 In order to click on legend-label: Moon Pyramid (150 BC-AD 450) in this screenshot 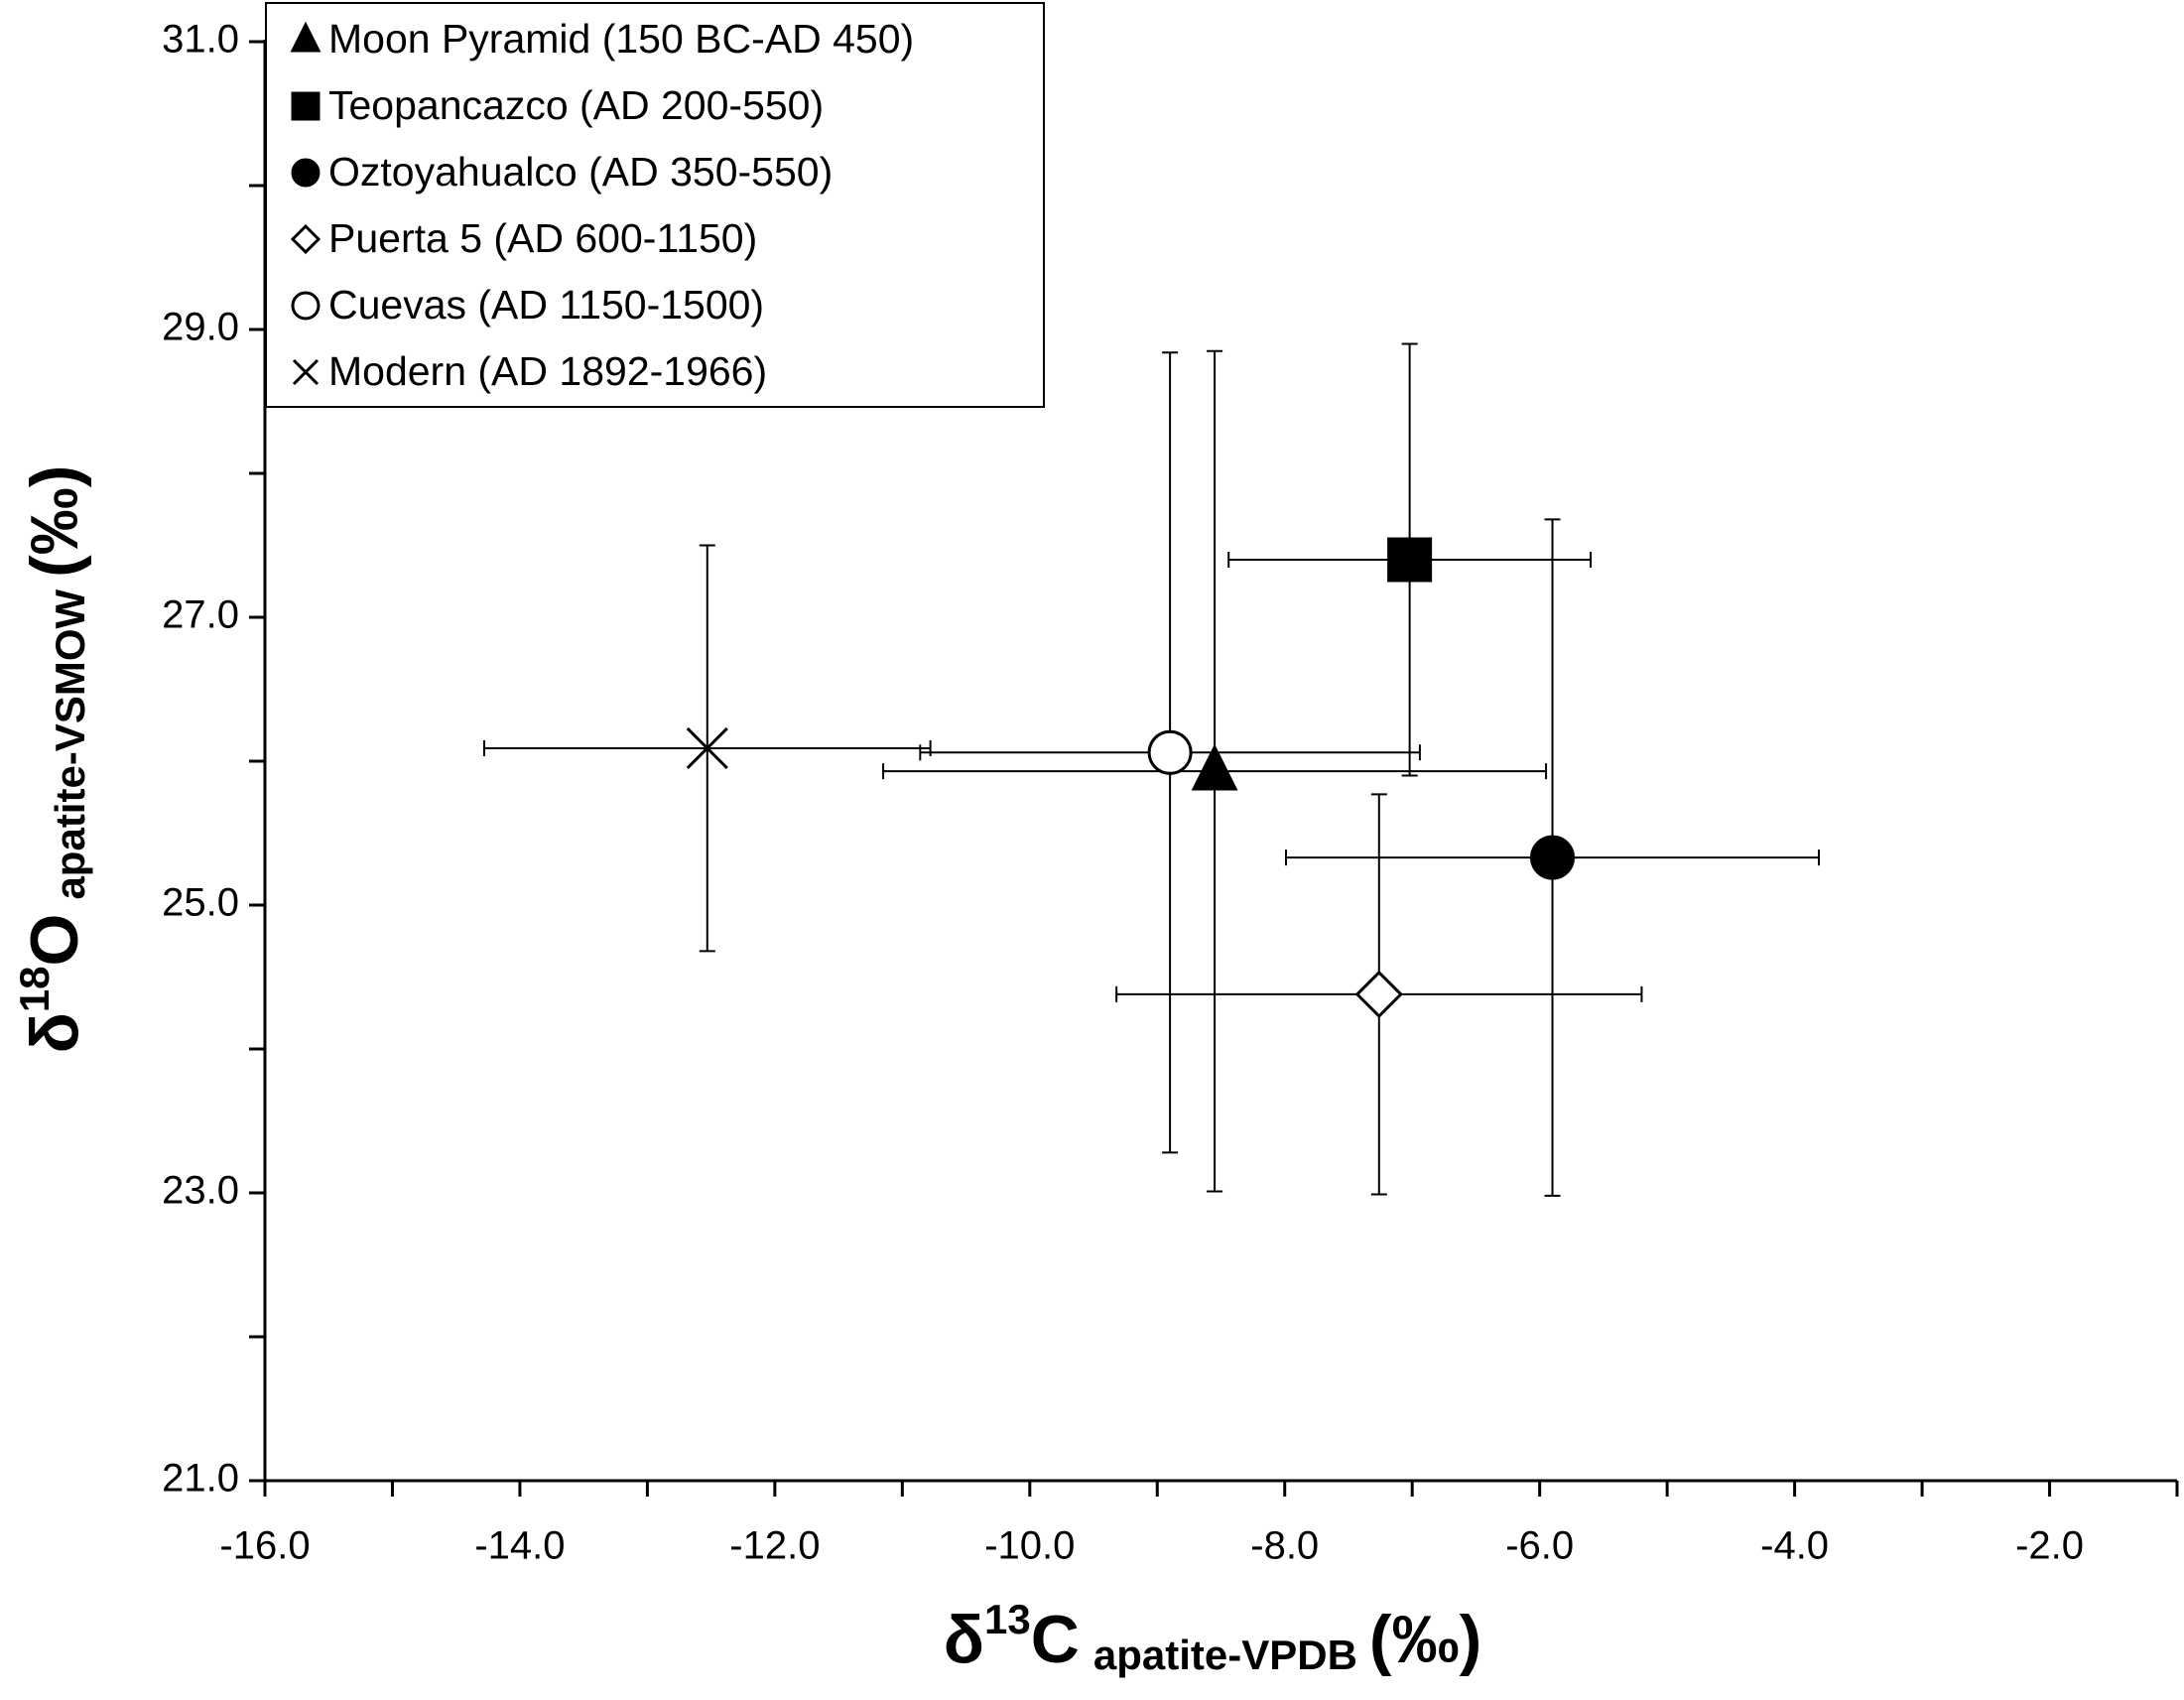, I will do `click(621, 39)`.